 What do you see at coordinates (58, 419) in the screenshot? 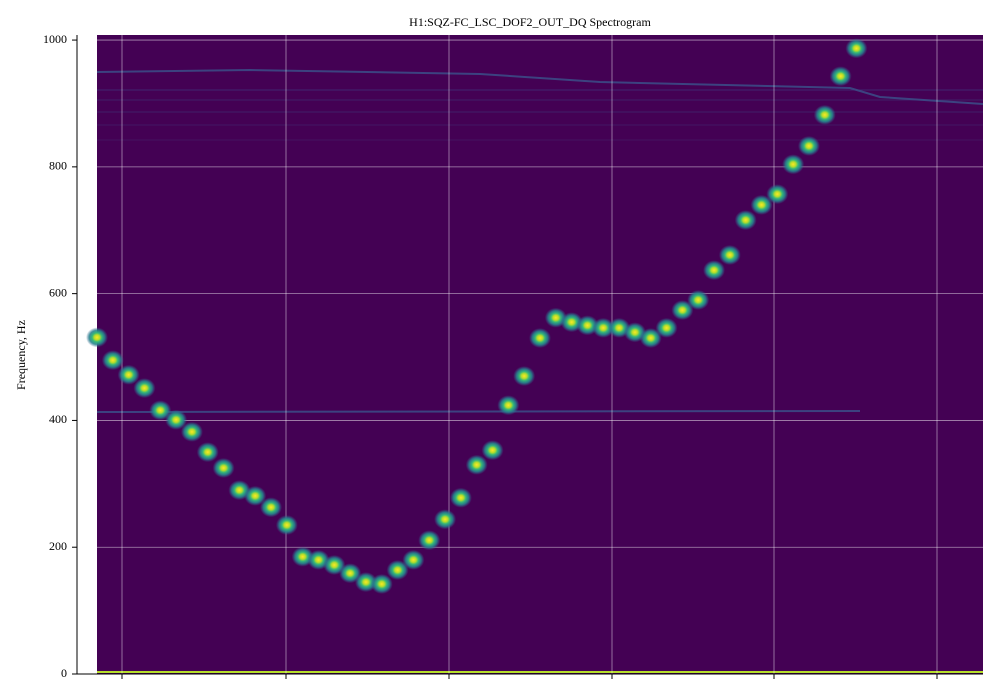
I see `y-tick-label: 400` at bounding box center [58, 419].